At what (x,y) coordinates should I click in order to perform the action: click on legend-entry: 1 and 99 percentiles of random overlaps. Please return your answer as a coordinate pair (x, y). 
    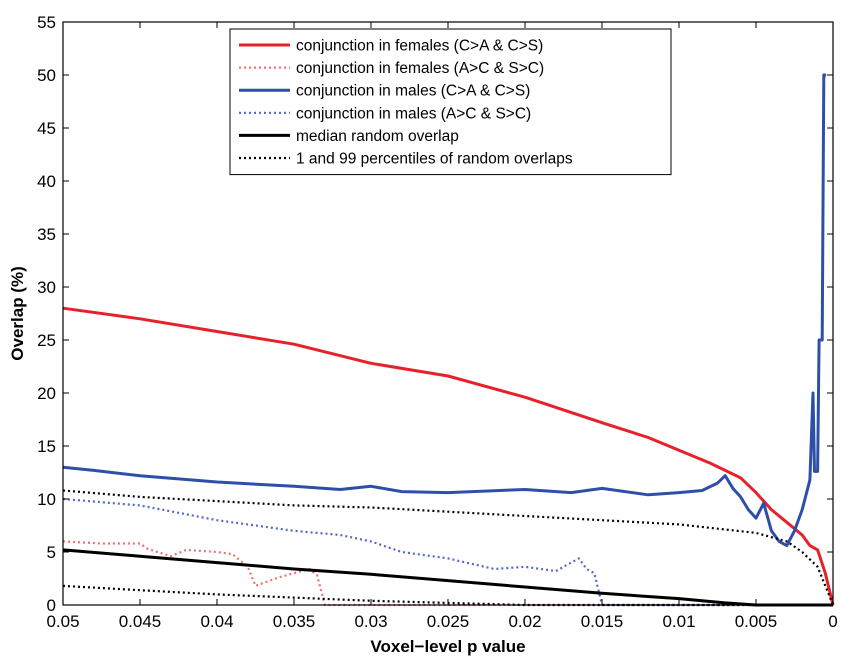
    Looking at the image, I should click on (434, 159).